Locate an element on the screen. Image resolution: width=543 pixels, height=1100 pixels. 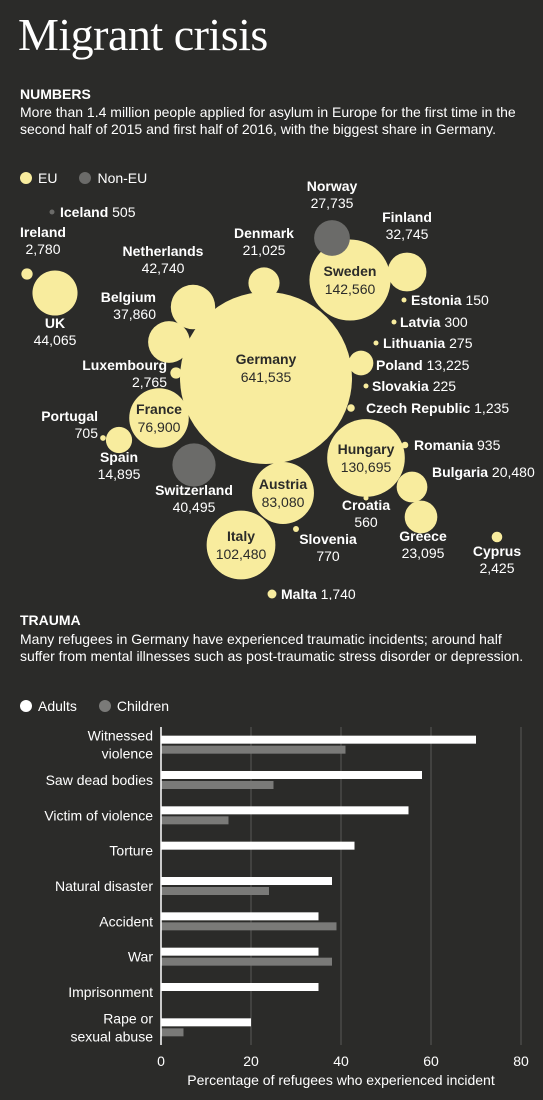
bubble-malta is located at coordinates (272, 594).